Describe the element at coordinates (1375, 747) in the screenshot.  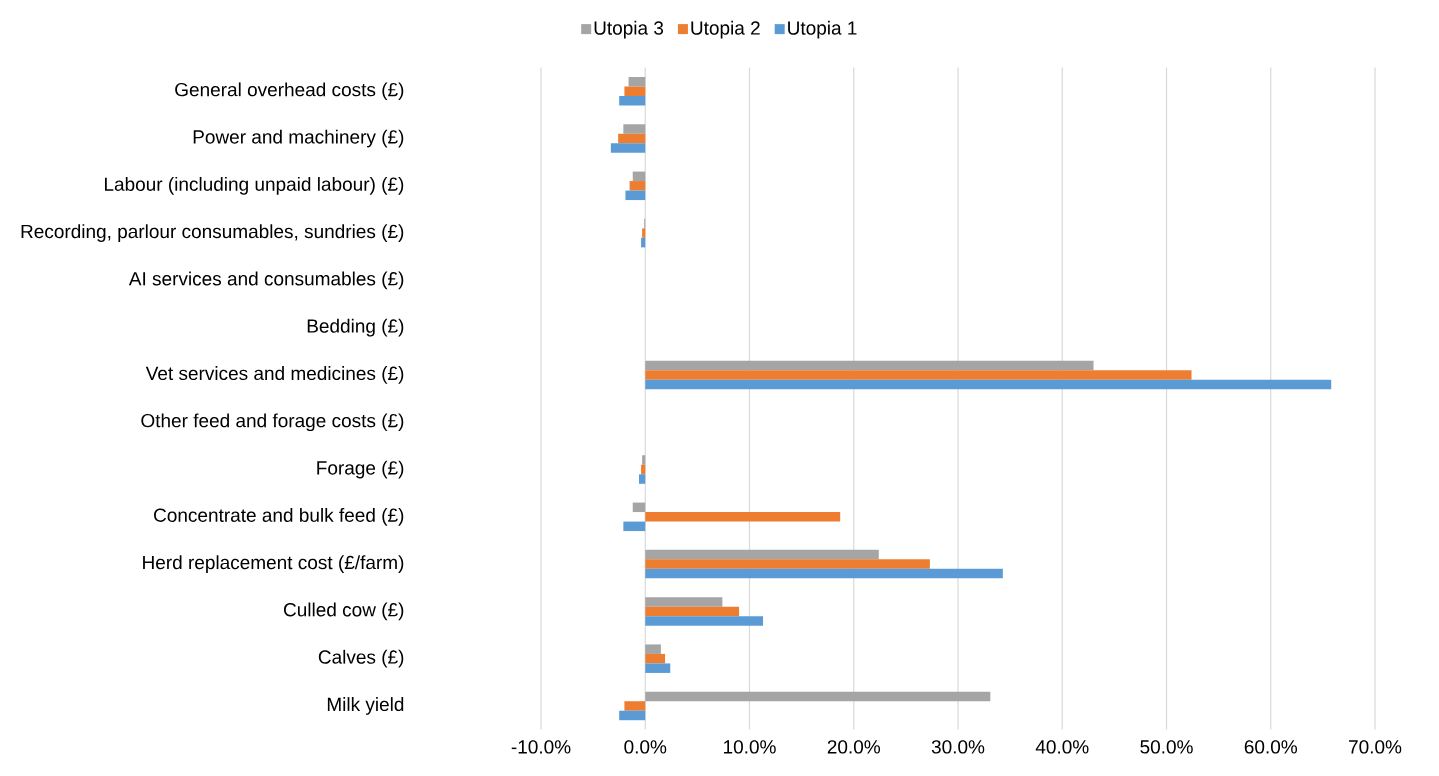
I see `x-tick-label: 70.0%` at that location.